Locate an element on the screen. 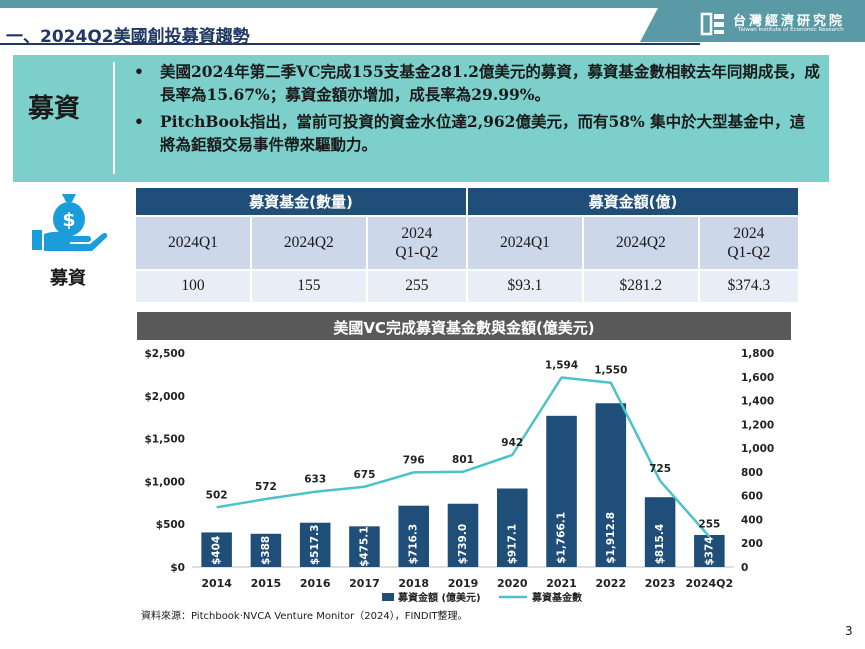 The width and height of the screenshot is (865, 649). legend-bar-label: 募資金額 (億美元) is located at coordinates (439, 597).